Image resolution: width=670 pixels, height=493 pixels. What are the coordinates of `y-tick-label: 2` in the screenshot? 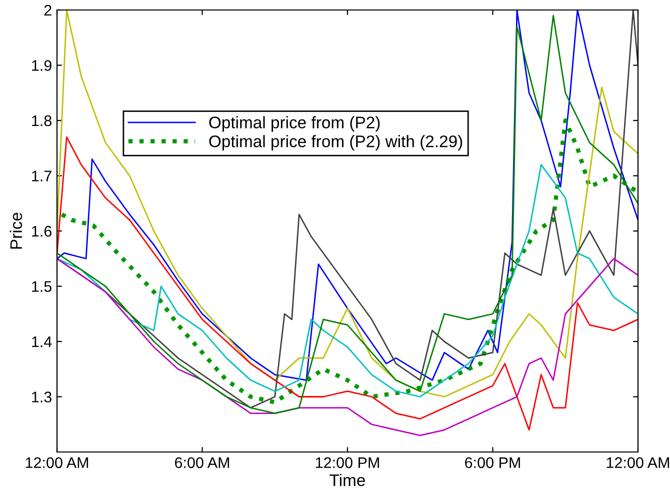 It's located at (48, 10).